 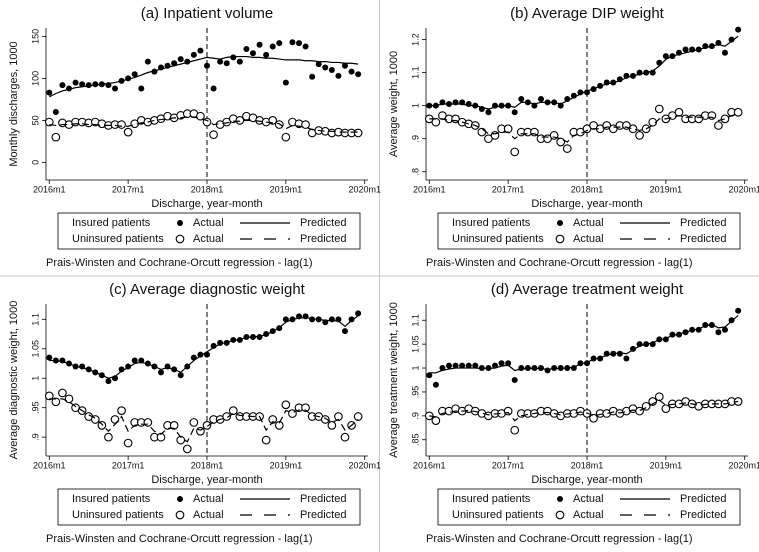 I want to click on y-tick-label: .8, so click(x=415, y=172).